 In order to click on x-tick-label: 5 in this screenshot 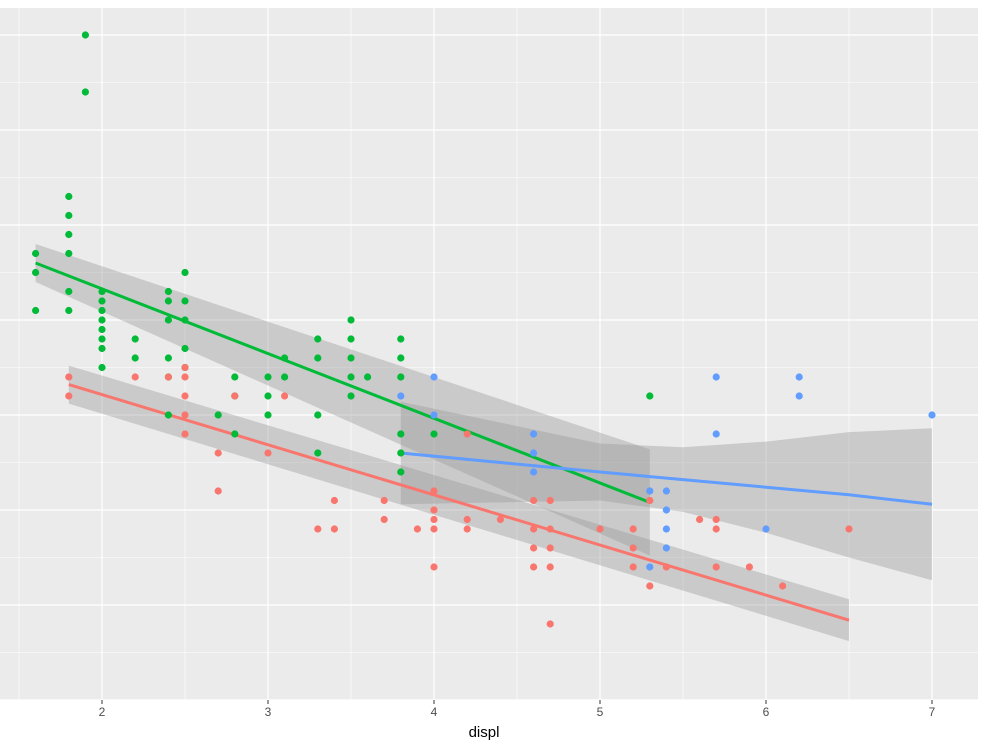, I will do `click(600, 712)`.